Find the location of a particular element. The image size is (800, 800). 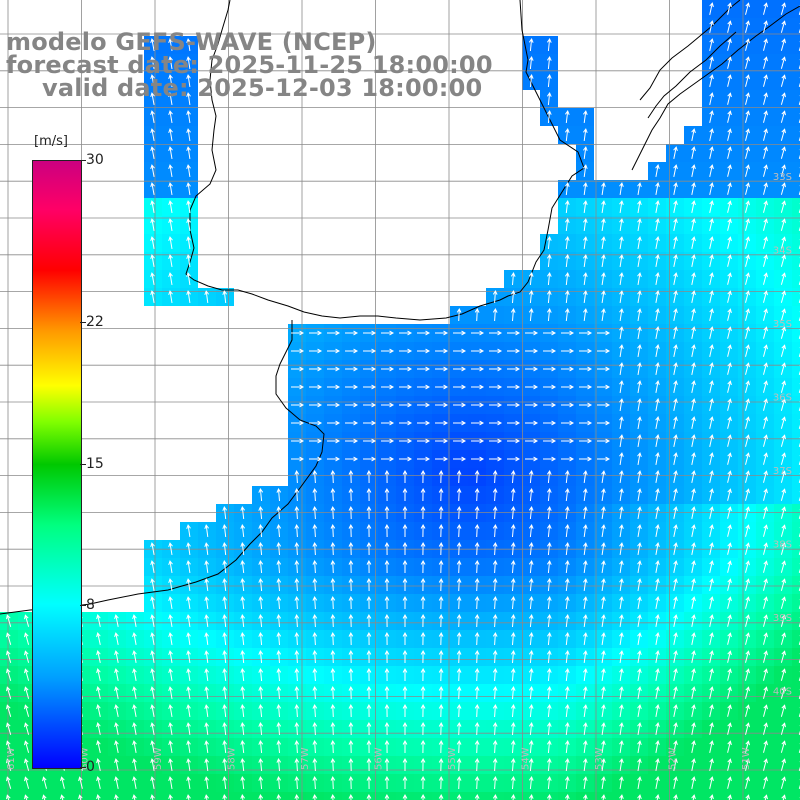

colorbar-tick-mark is located at coordinates (83, 160).